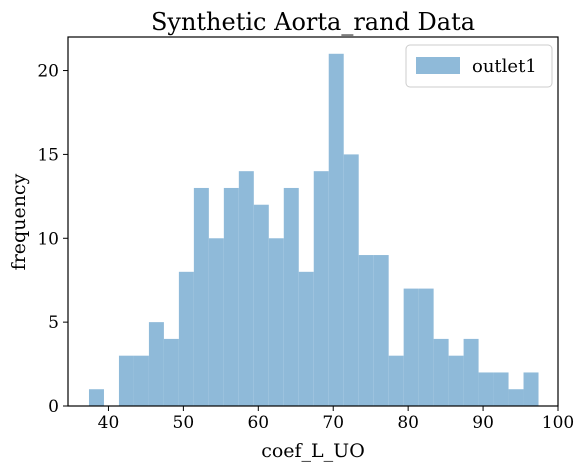  I want to click on legend: outlet1, so click(479, 66).